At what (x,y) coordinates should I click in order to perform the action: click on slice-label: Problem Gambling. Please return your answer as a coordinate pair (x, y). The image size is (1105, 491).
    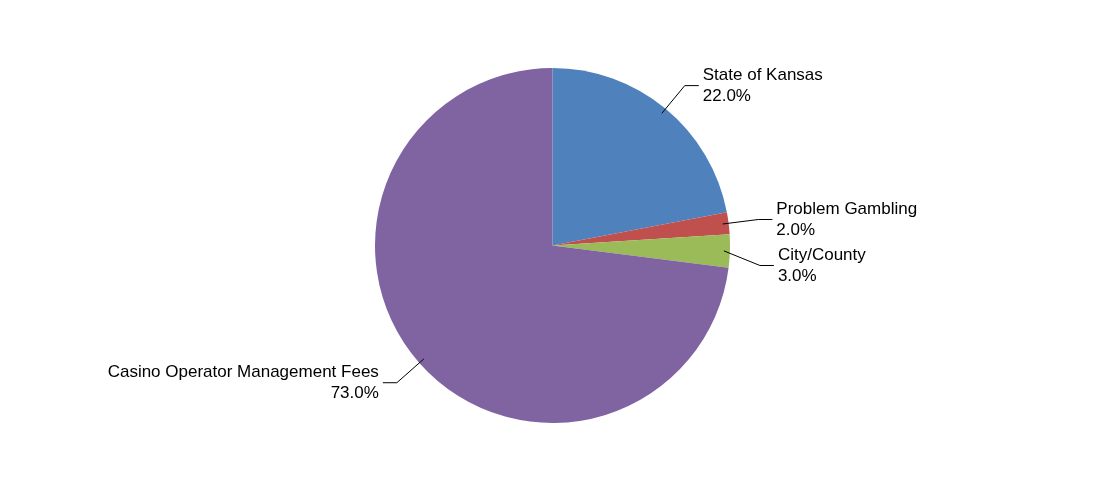
    Looking at the image, I should click on (847, 208).